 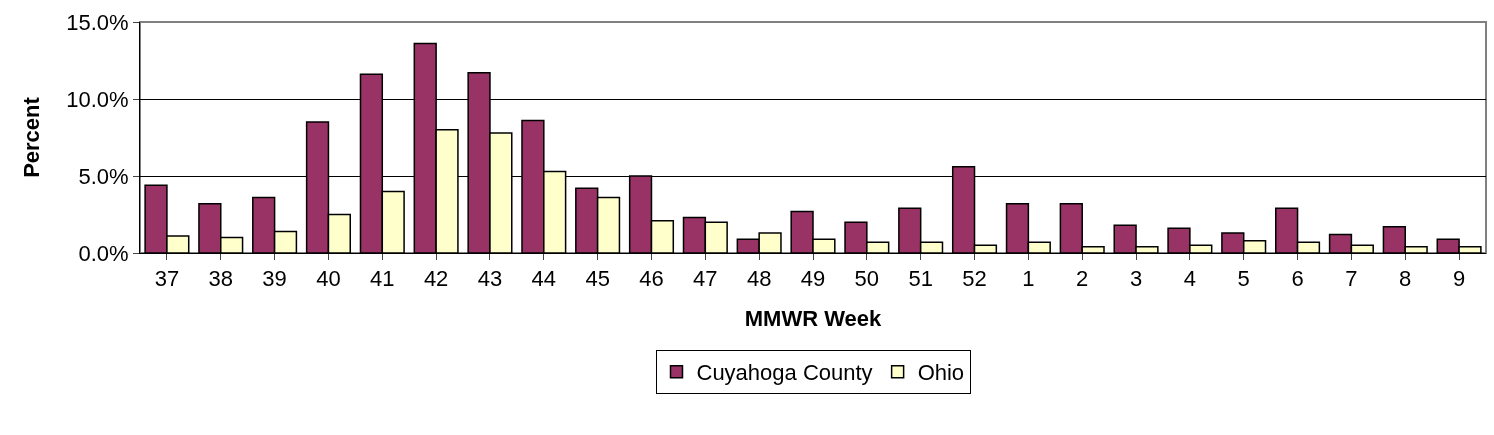 What do you see at coordinates (1405, 279) in the screenshot?
I see `x-tick-label: 8` at bounding box center [1405, 279].